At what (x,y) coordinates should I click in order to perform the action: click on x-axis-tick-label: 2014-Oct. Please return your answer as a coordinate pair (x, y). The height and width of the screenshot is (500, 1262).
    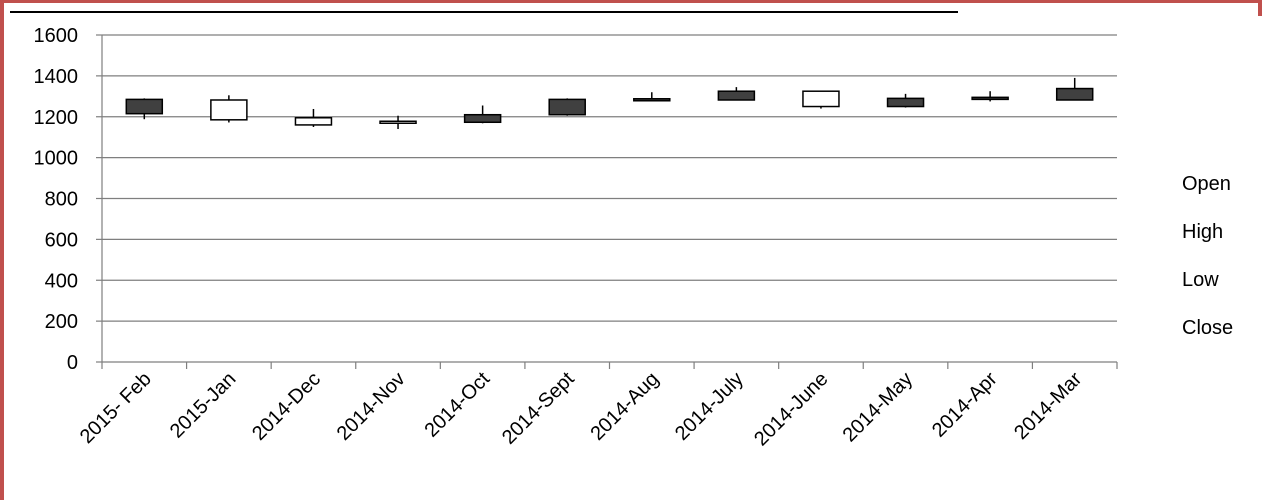
    Looking at the image, I should click on (457, 405).